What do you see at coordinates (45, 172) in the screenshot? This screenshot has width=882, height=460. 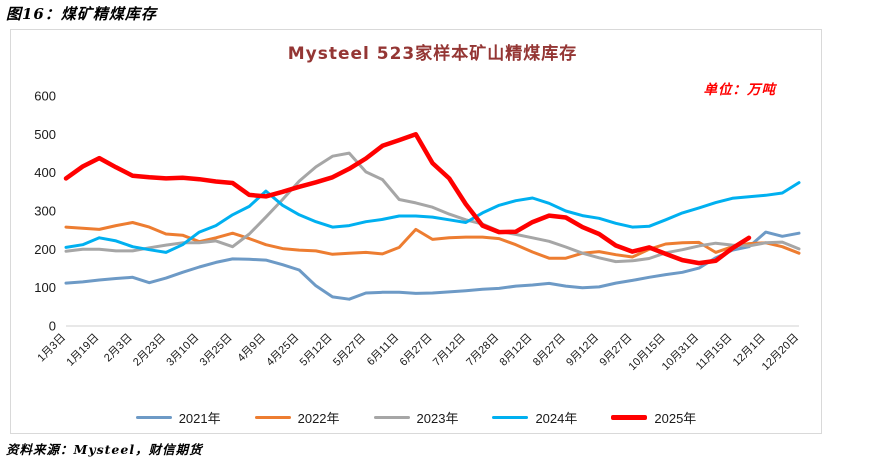 I see `y-axis-tick-label: 400` at bounding box center [45, 172].